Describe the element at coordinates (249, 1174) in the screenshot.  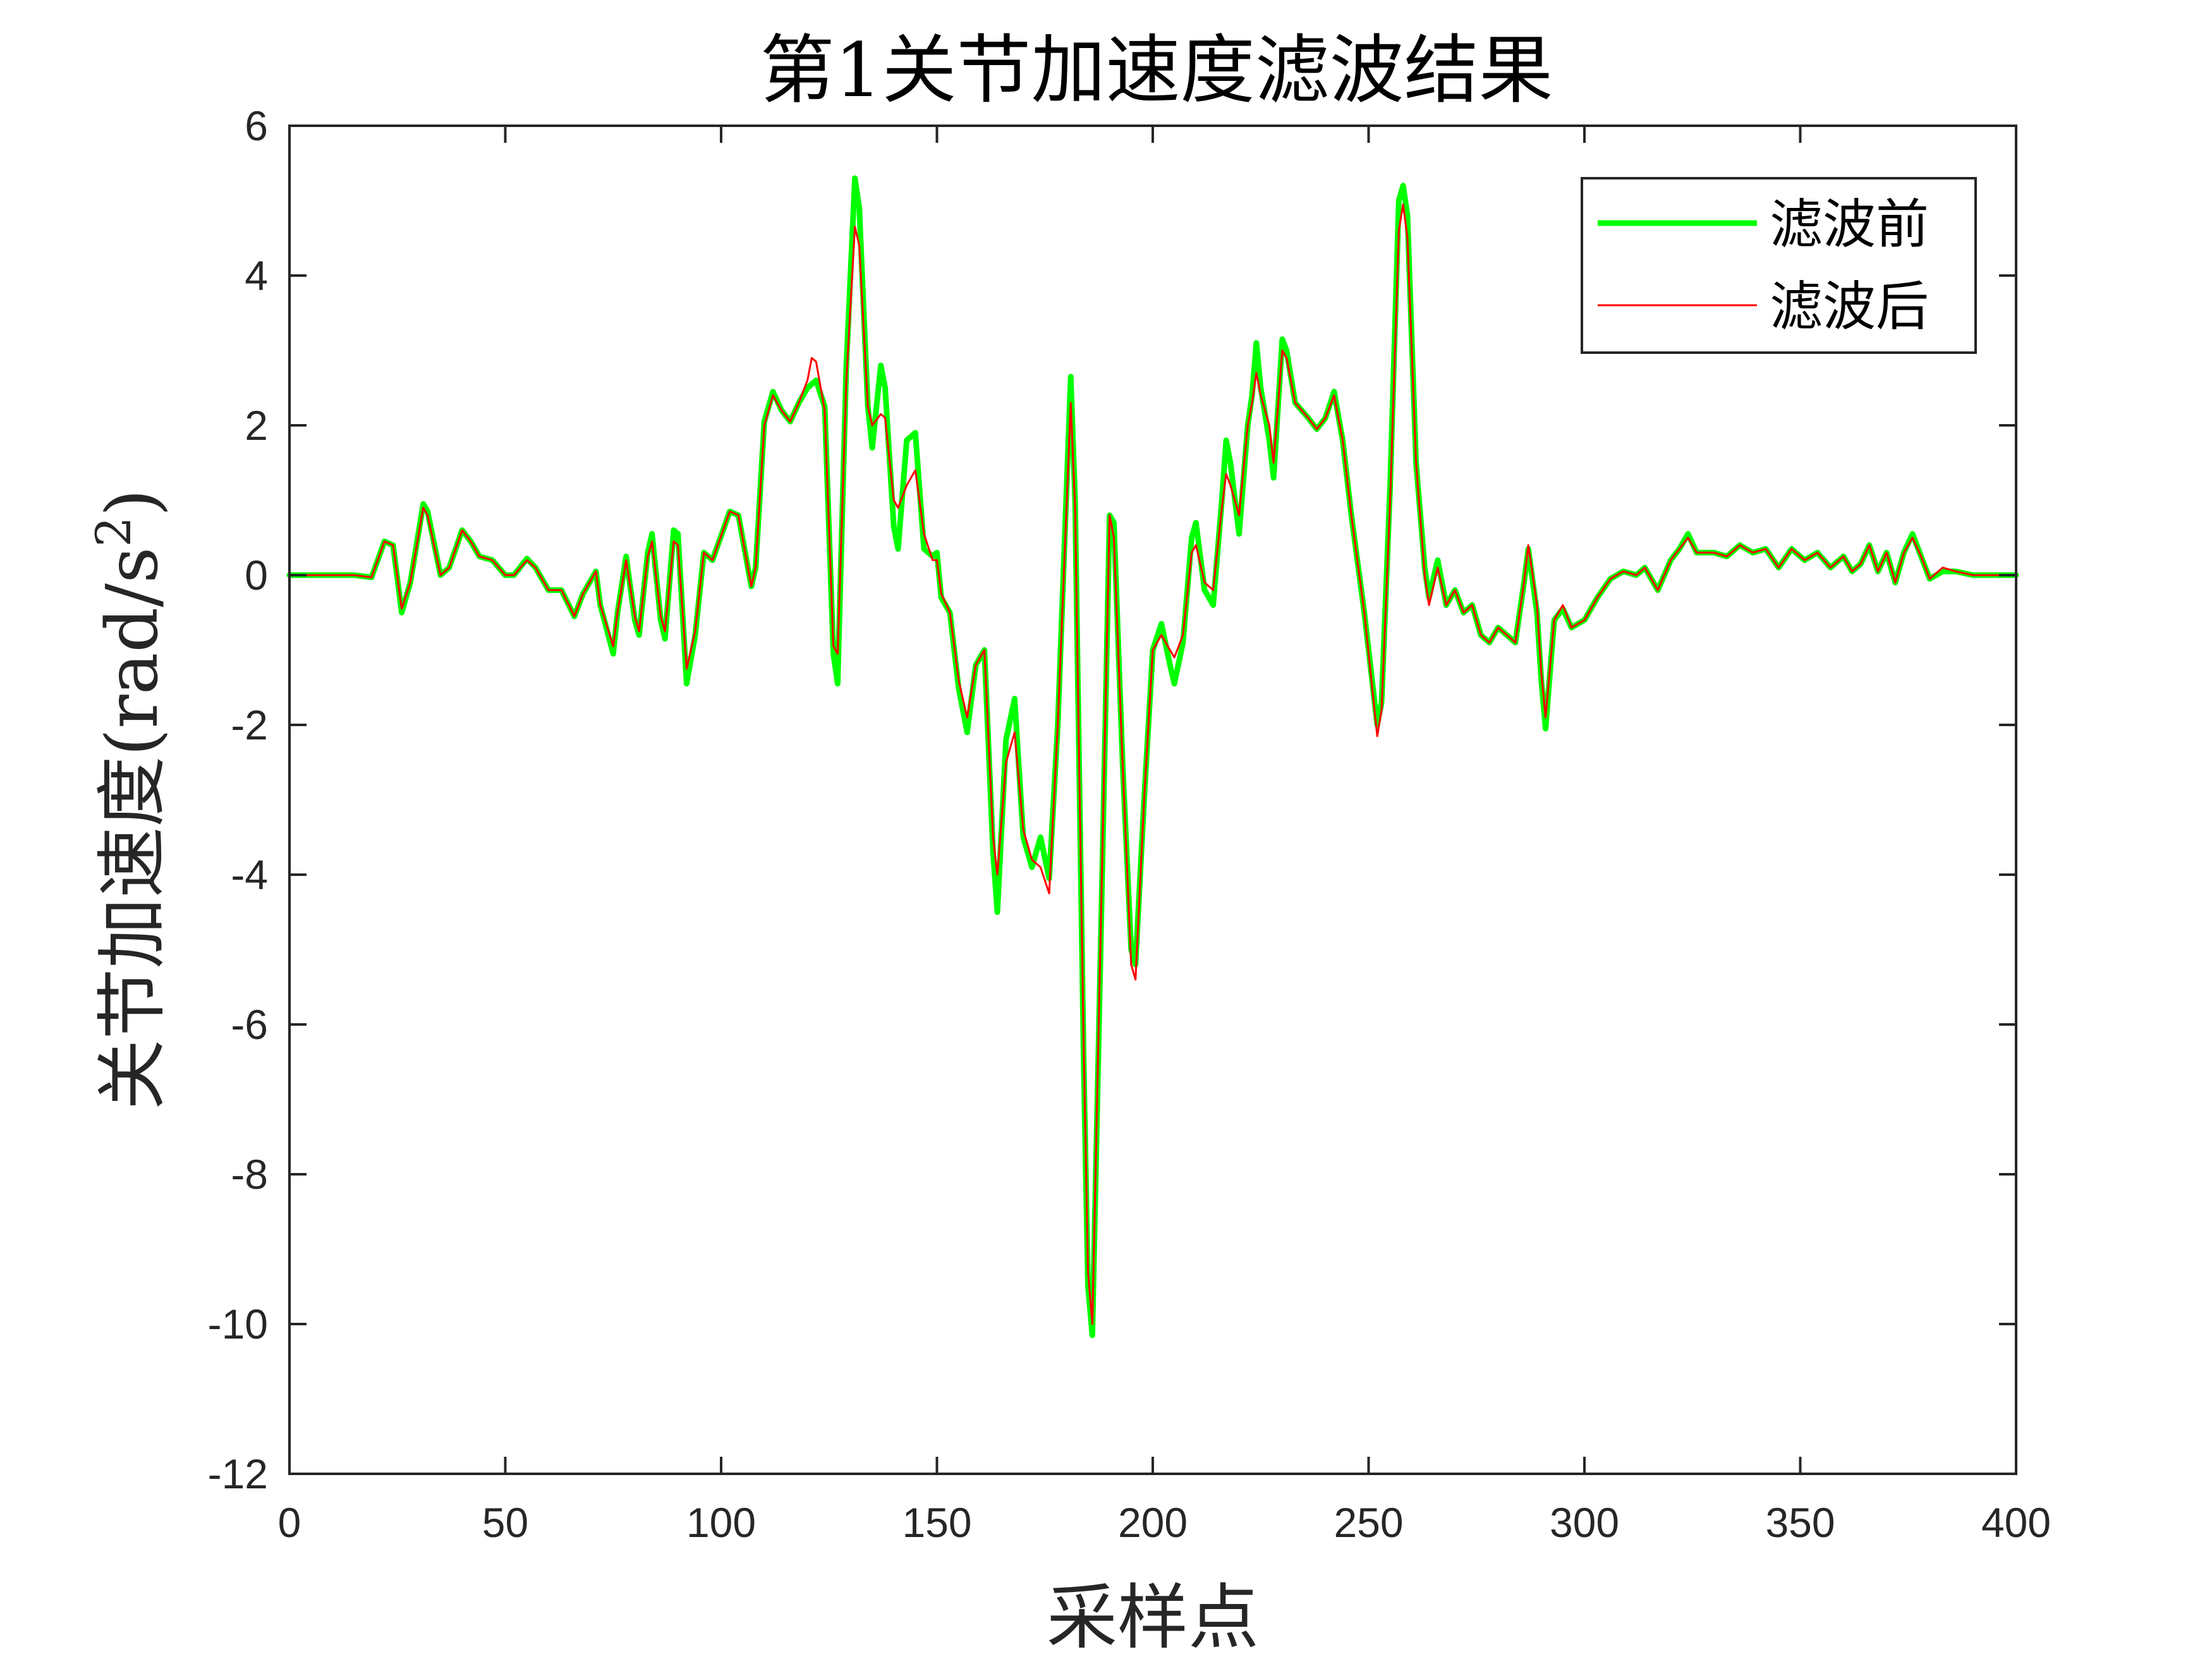
I see `y-tick-label: -8` at that location.